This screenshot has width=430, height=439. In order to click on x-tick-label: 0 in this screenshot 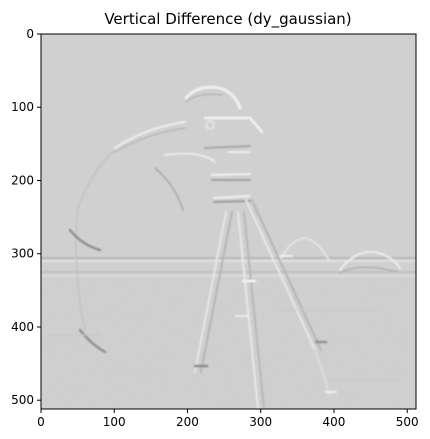, I will do `click(41, 422)`.